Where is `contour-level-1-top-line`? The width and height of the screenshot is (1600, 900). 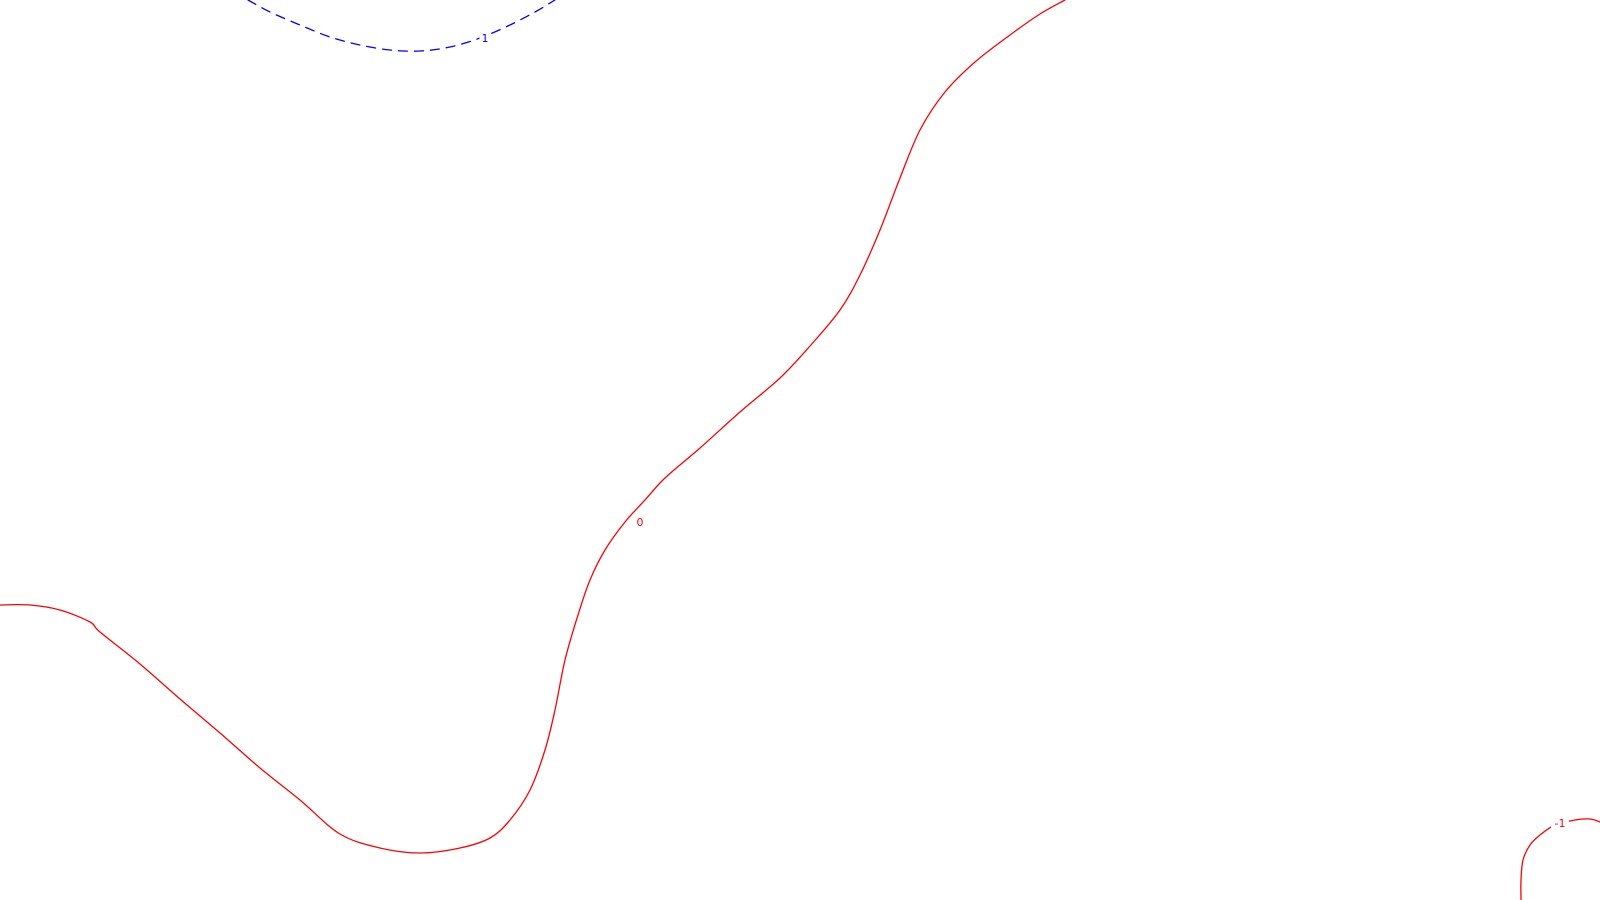
contour-level-1-top-line is located at coordinates (401, 26).